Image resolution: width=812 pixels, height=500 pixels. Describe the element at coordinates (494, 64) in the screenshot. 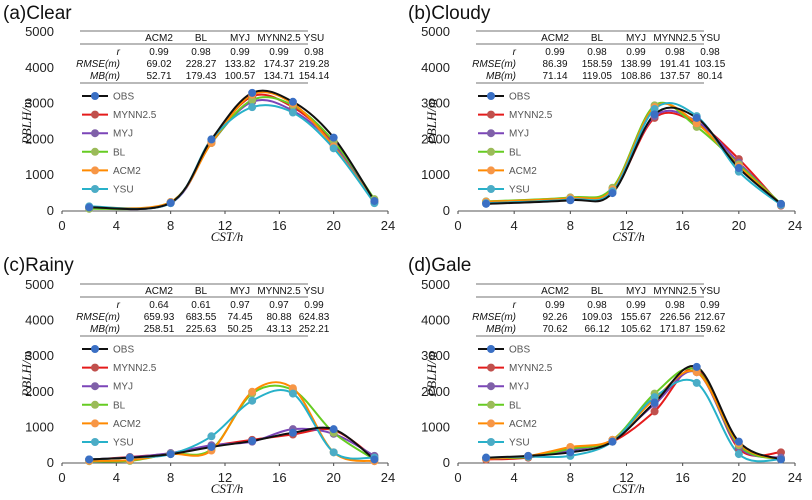

I see `table-row-label: RMSE(m)` at that location.